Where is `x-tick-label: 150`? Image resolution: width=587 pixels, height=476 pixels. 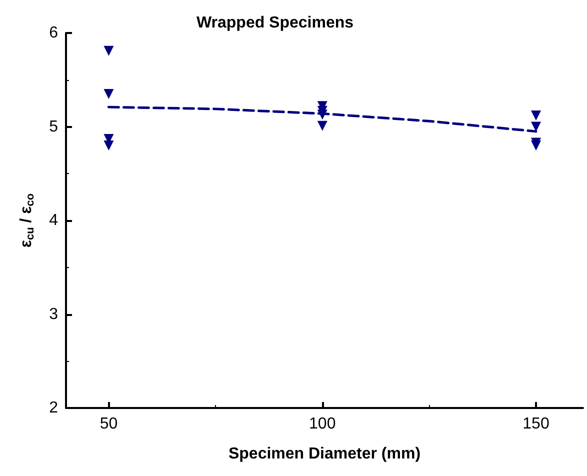 x-tick-label: 150 is located at coordinates (536, 424).